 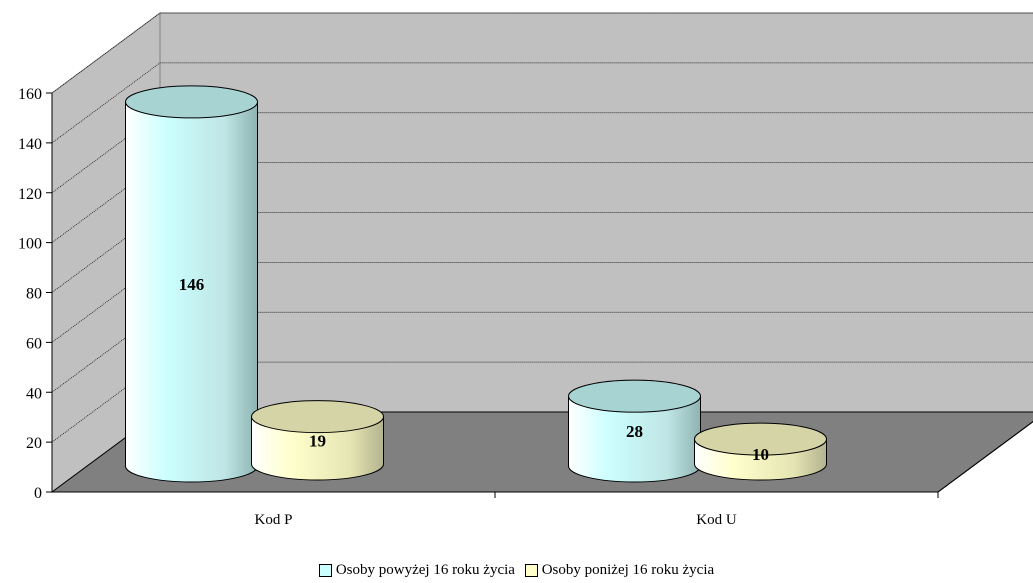 I want to click on bar-1-1: 10, so click(x=760, y=451).